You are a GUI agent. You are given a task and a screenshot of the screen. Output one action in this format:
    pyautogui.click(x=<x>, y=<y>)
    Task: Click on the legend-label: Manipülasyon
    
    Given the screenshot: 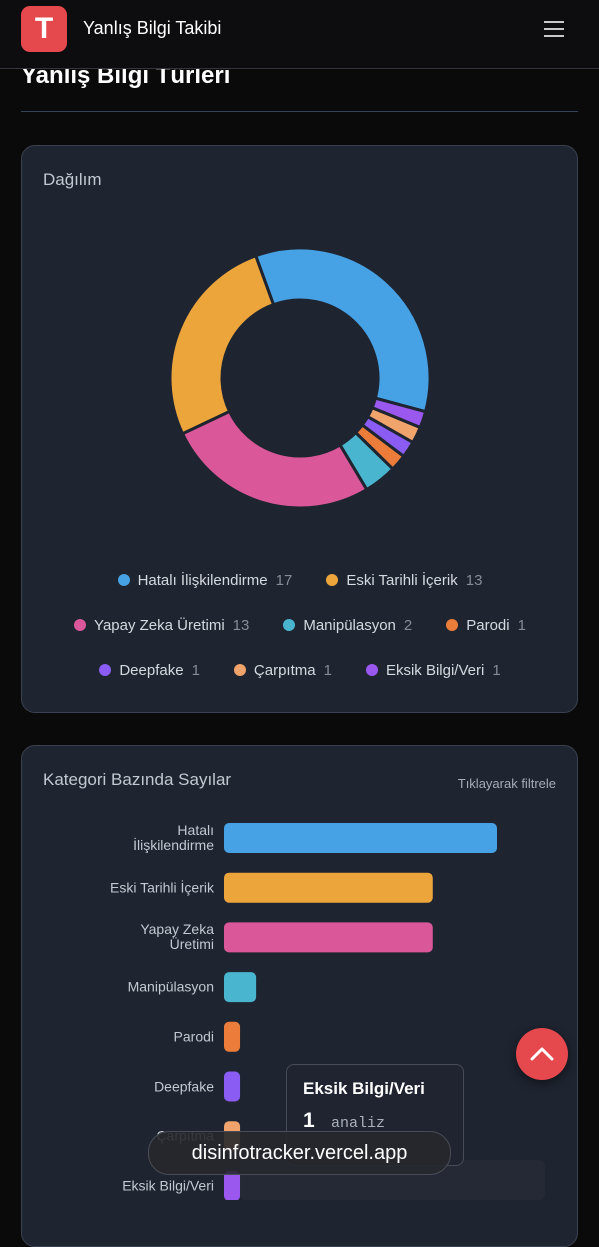 What is the action you would take?
    pyautogui.click(x=349, y=625)
    